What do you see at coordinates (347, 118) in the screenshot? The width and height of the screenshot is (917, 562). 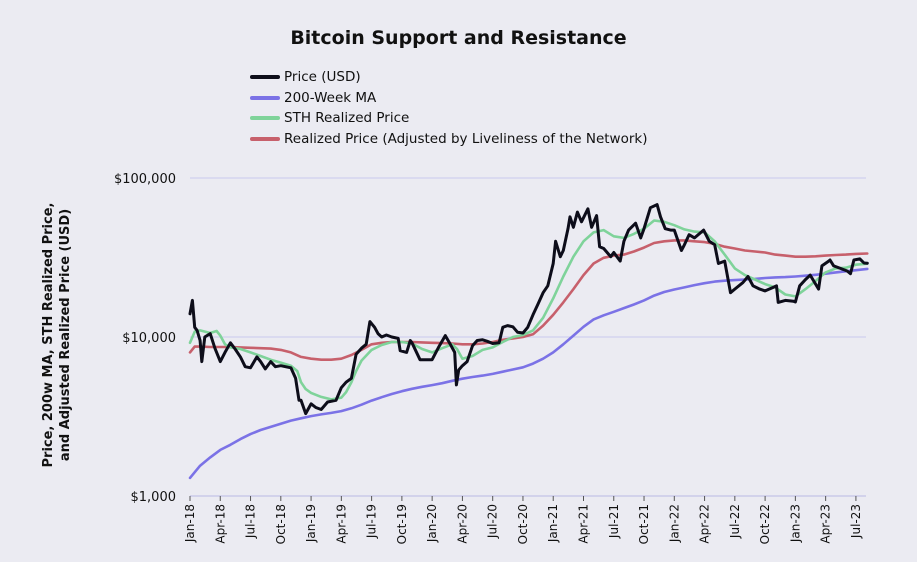 I see `legend-label-sth-realized-price: STH Realized Price` at bounding box center [347, 118].